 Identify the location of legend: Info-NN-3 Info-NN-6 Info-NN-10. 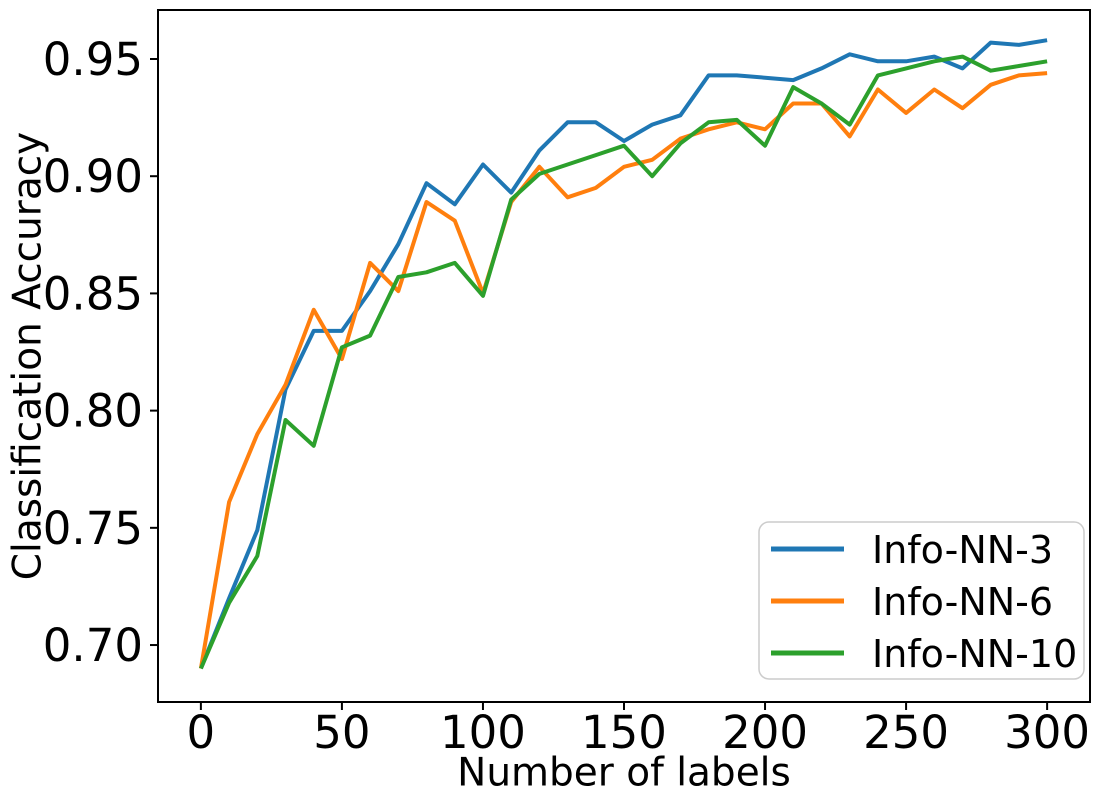
(921, 600).